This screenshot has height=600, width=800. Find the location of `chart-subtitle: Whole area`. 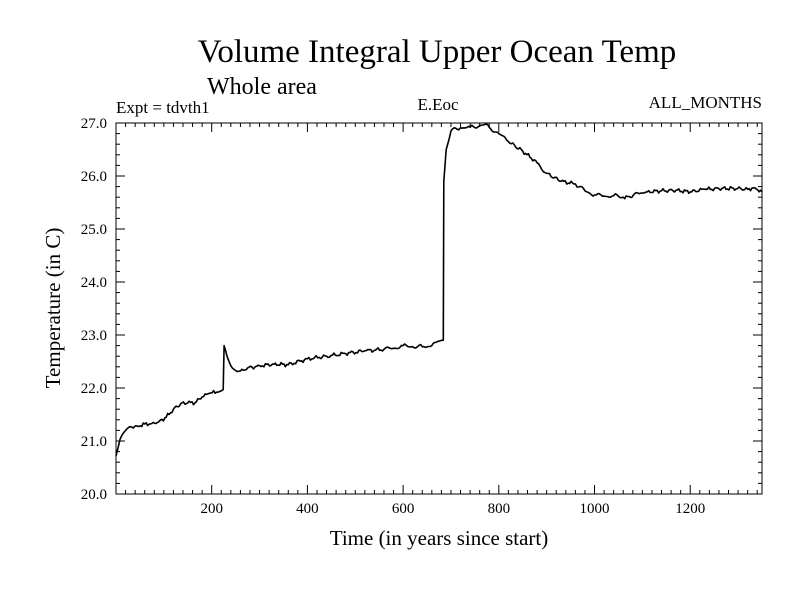

chart-subtitle: Whole area is located at coordinates (262, 87).